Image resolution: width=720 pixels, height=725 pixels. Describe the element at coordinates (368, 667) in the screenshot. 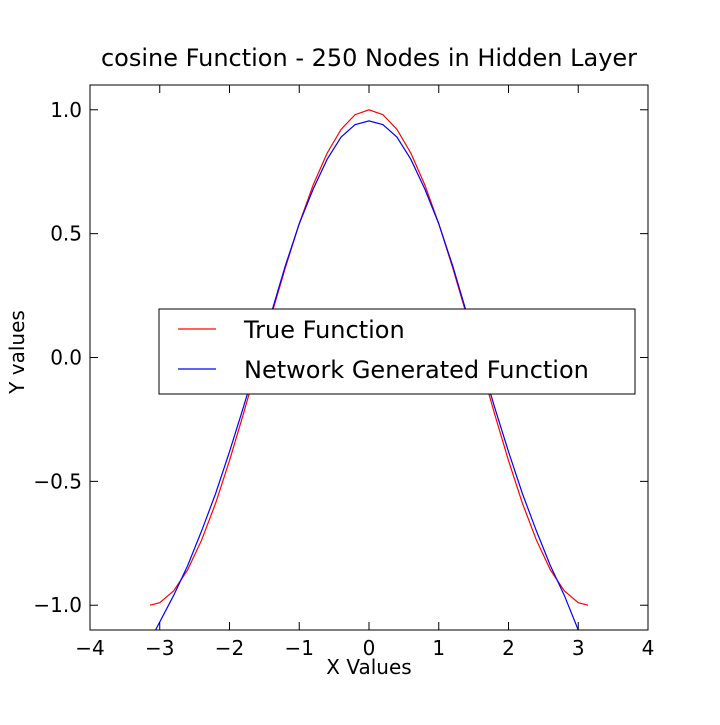

I see `x-axis-label: X Values` at that location.